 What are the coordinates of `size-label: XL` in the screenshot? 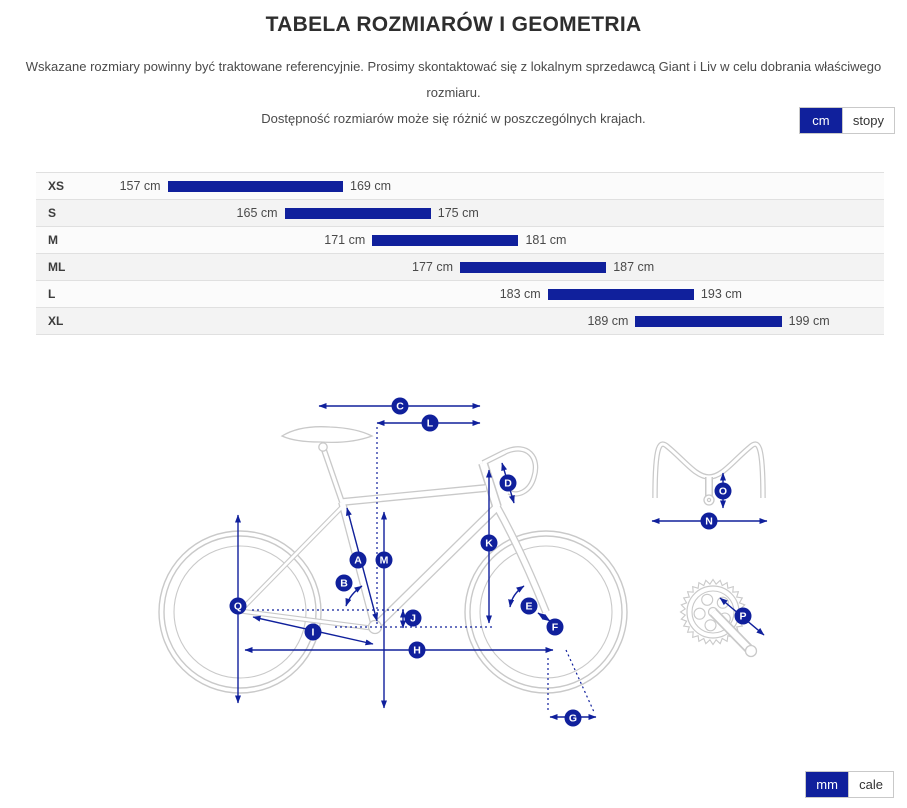 It's located at (56, 321).